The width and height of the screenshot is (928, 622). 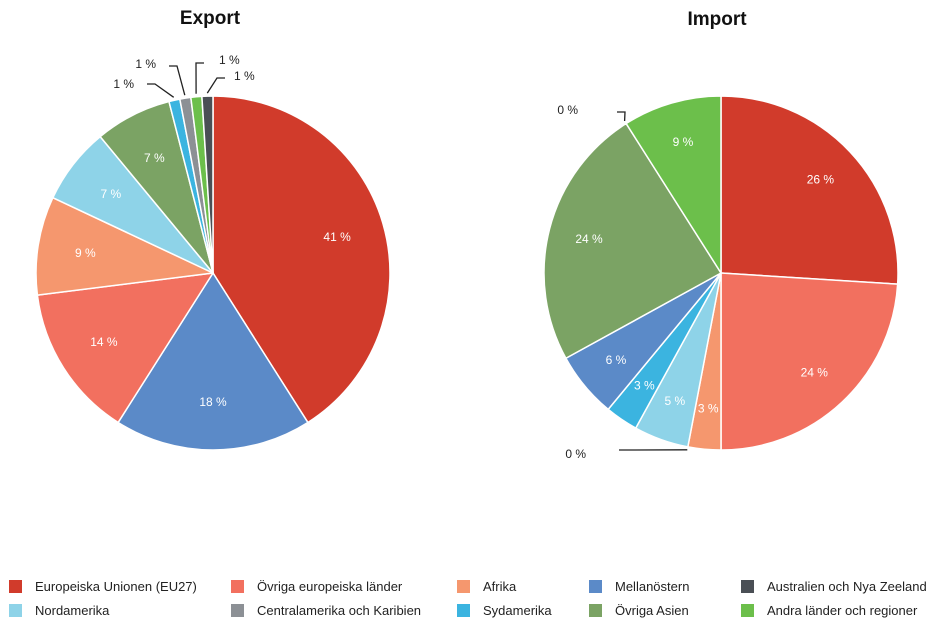 I want to click on import-sydamerika-value-label: 3 %, so click(x=644, y=386).